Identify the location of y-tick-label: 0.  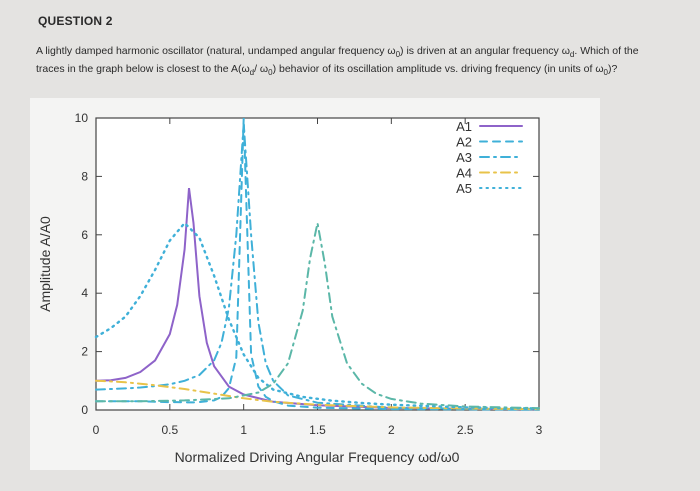
(84, 410).